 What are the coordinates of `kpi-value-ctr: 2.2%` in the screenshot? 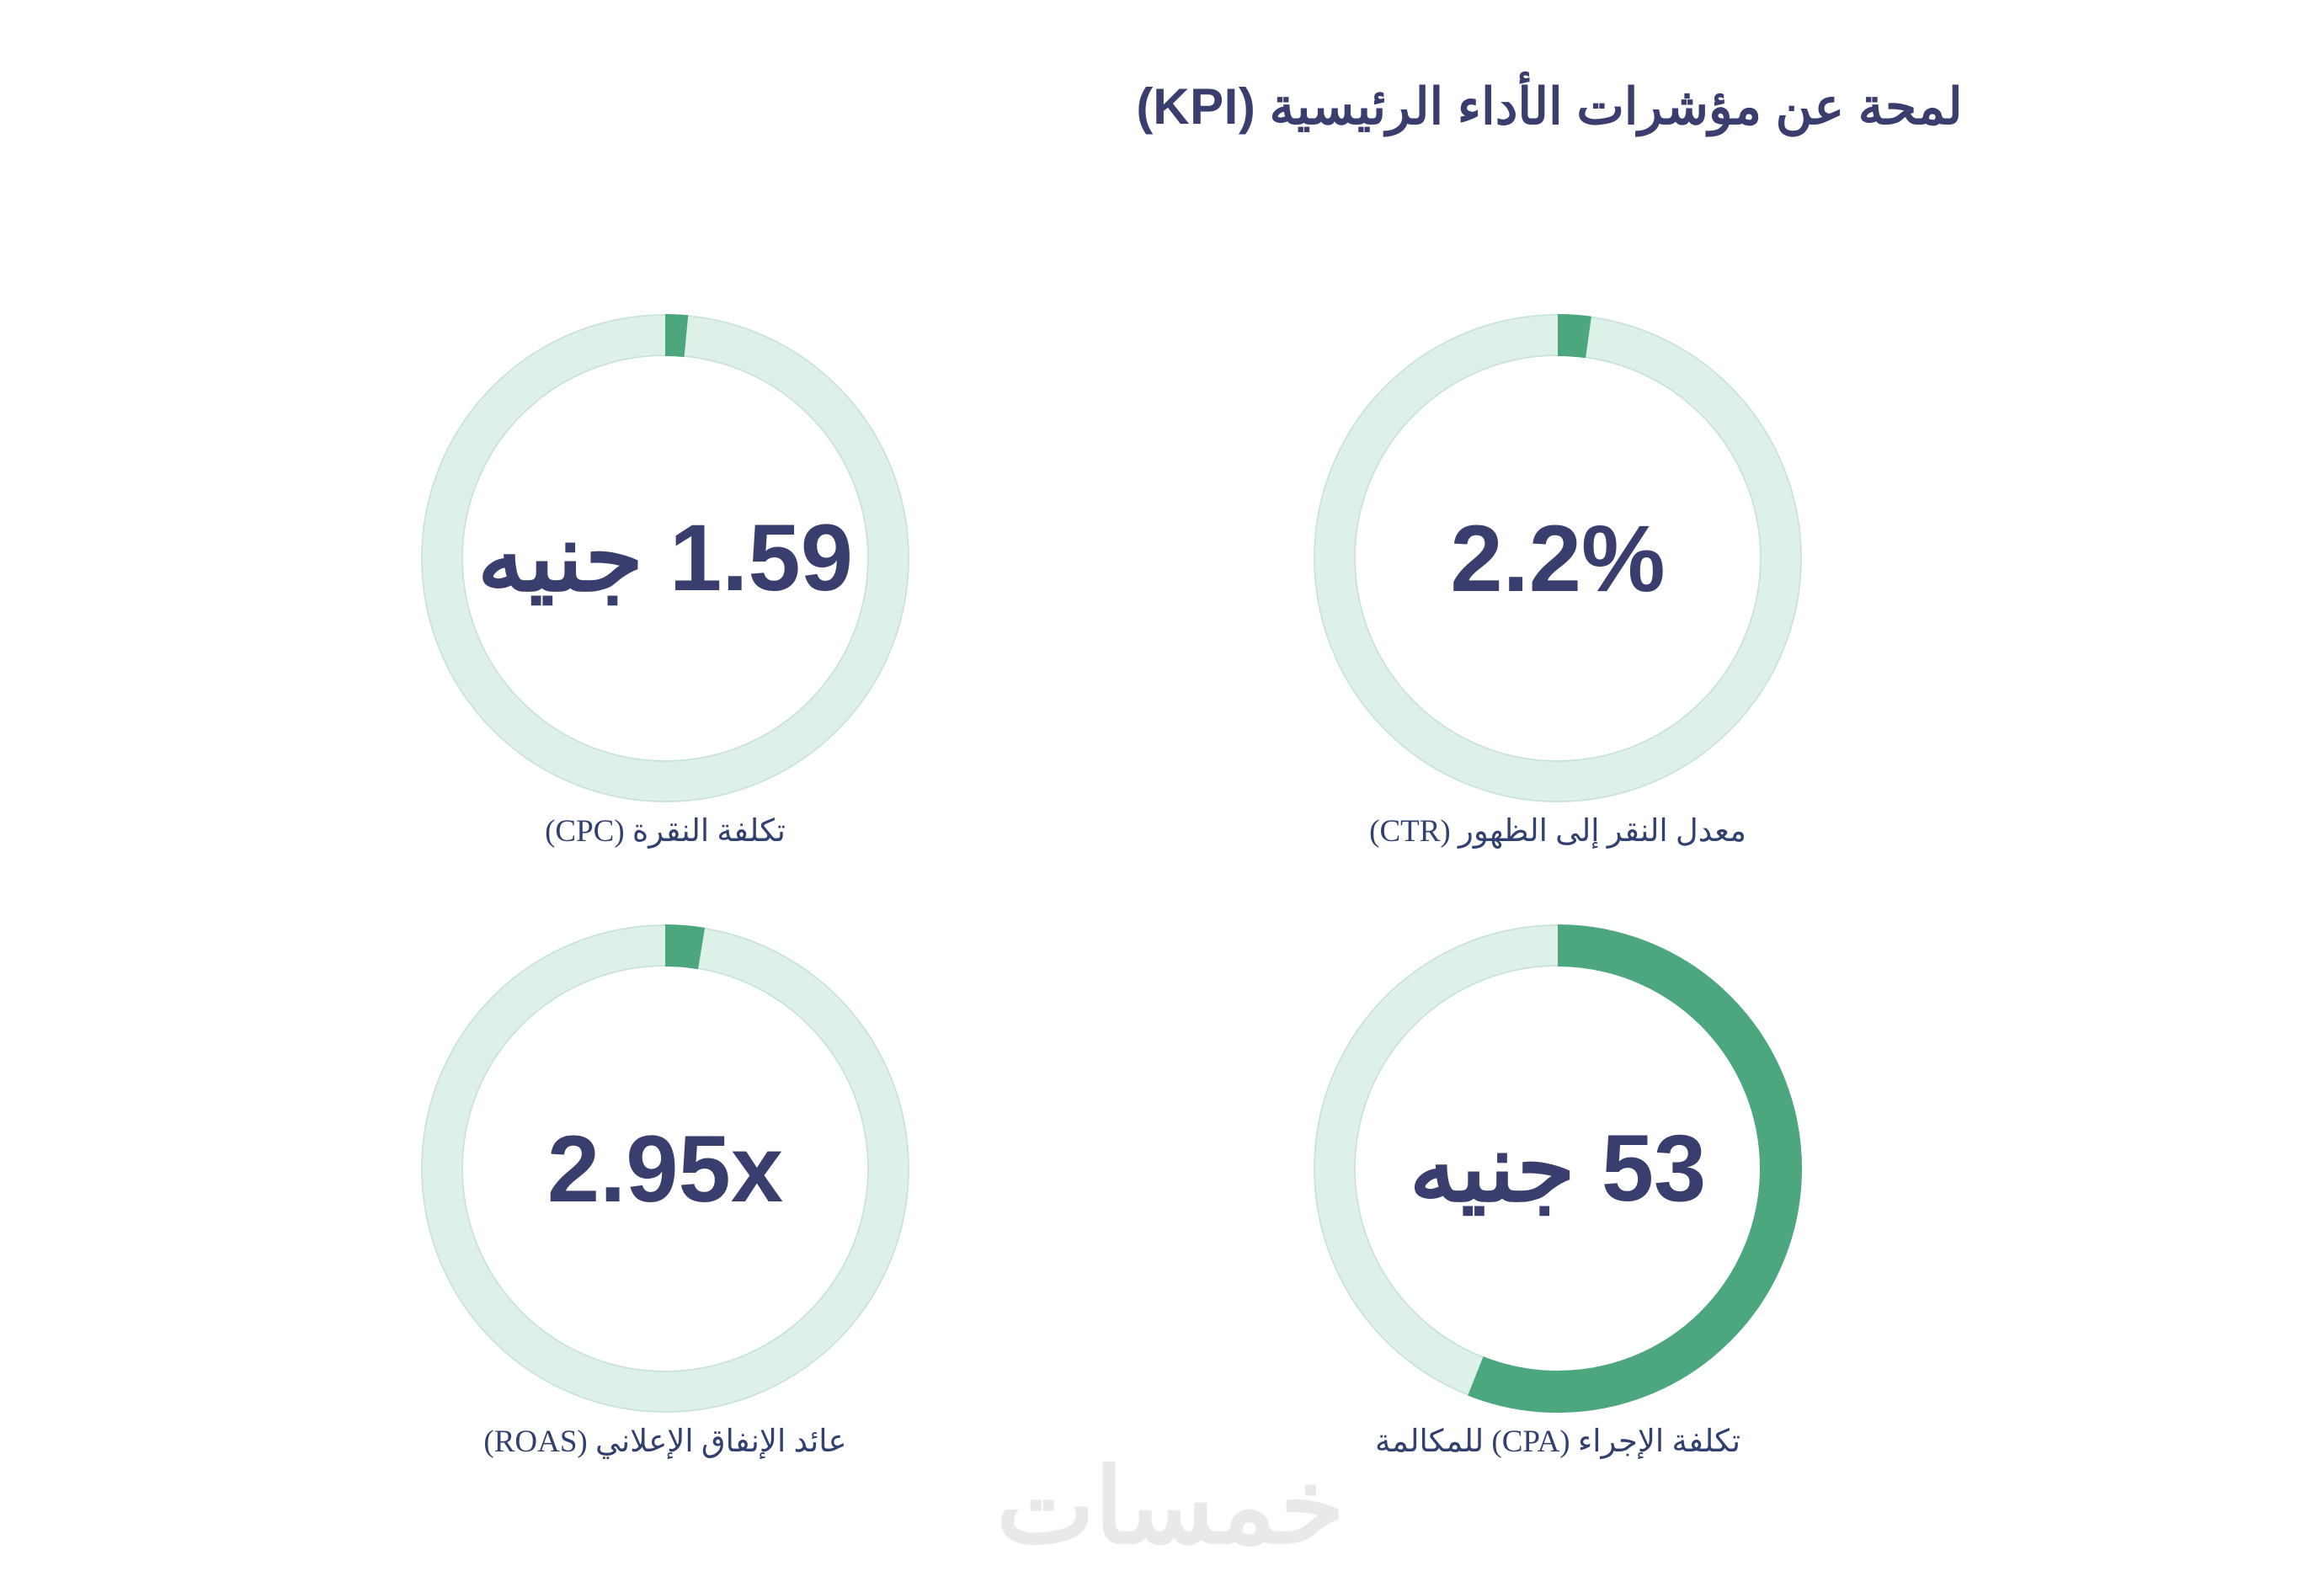 It's located at (1558, 558).